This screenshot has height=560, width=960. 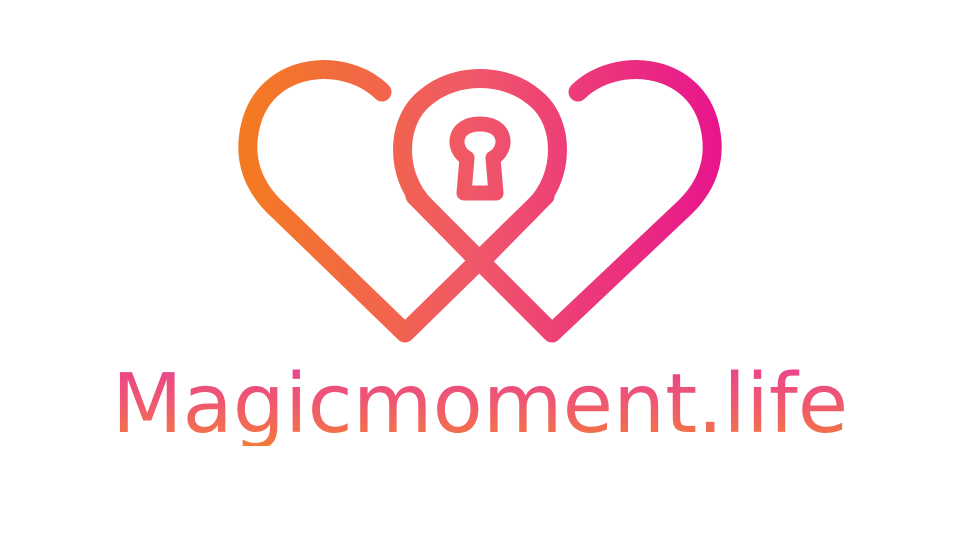 I want to click on brand-wordmark: Magicmoment.life, so click(x=480, y=405).